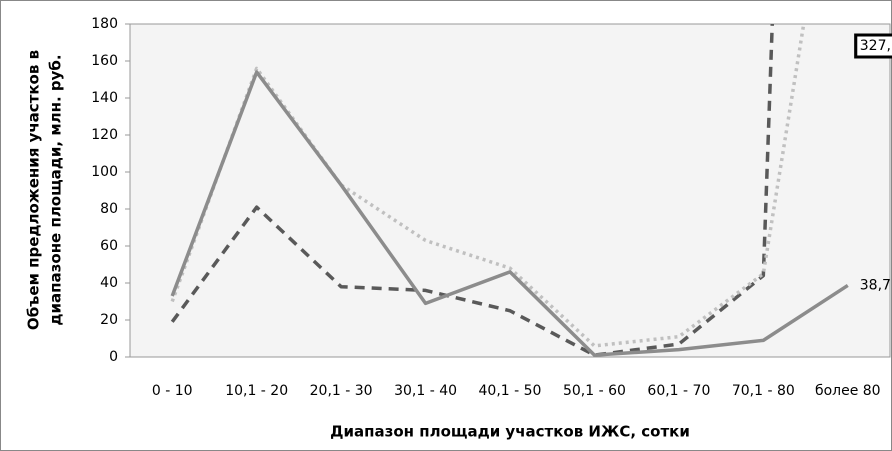  I want to click on x-tick-label: 30,1 - 40, so click(425, 391).